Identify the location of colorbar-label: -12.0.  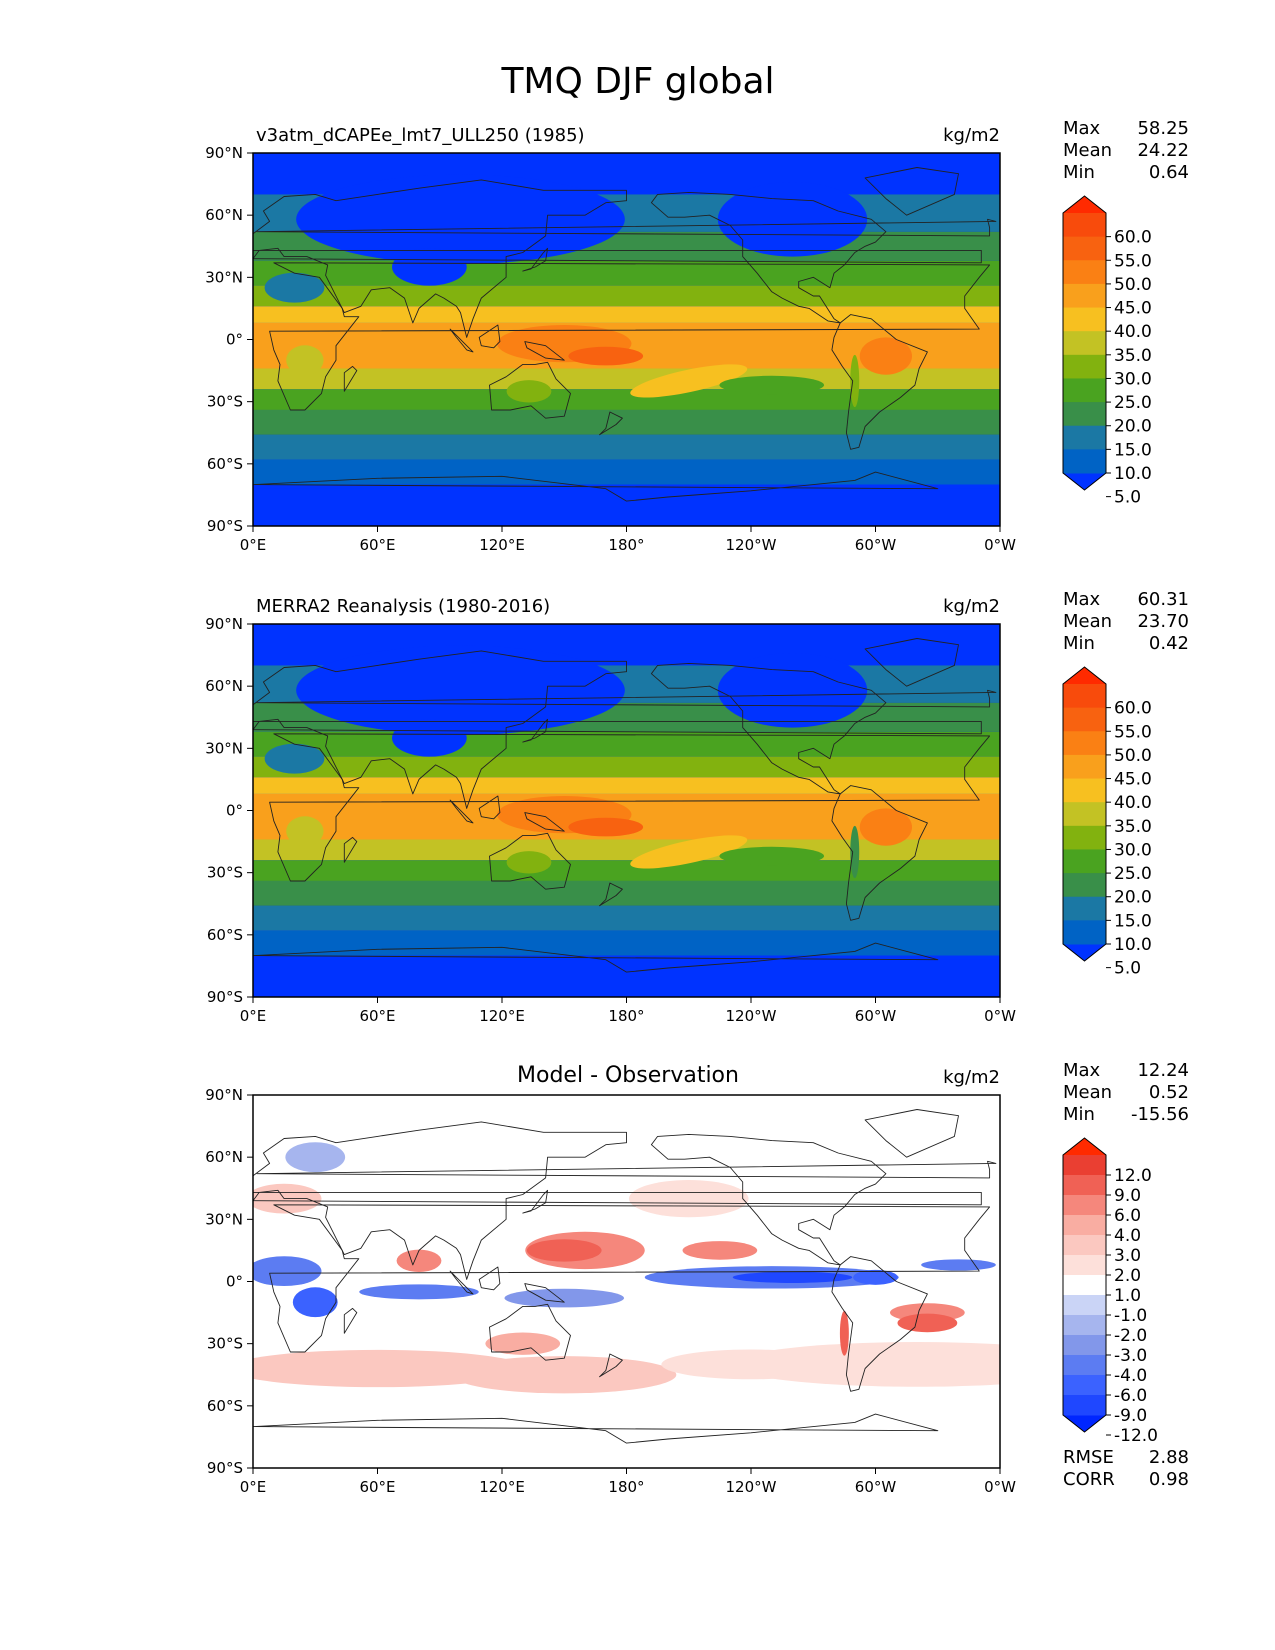
(1136, 1436).